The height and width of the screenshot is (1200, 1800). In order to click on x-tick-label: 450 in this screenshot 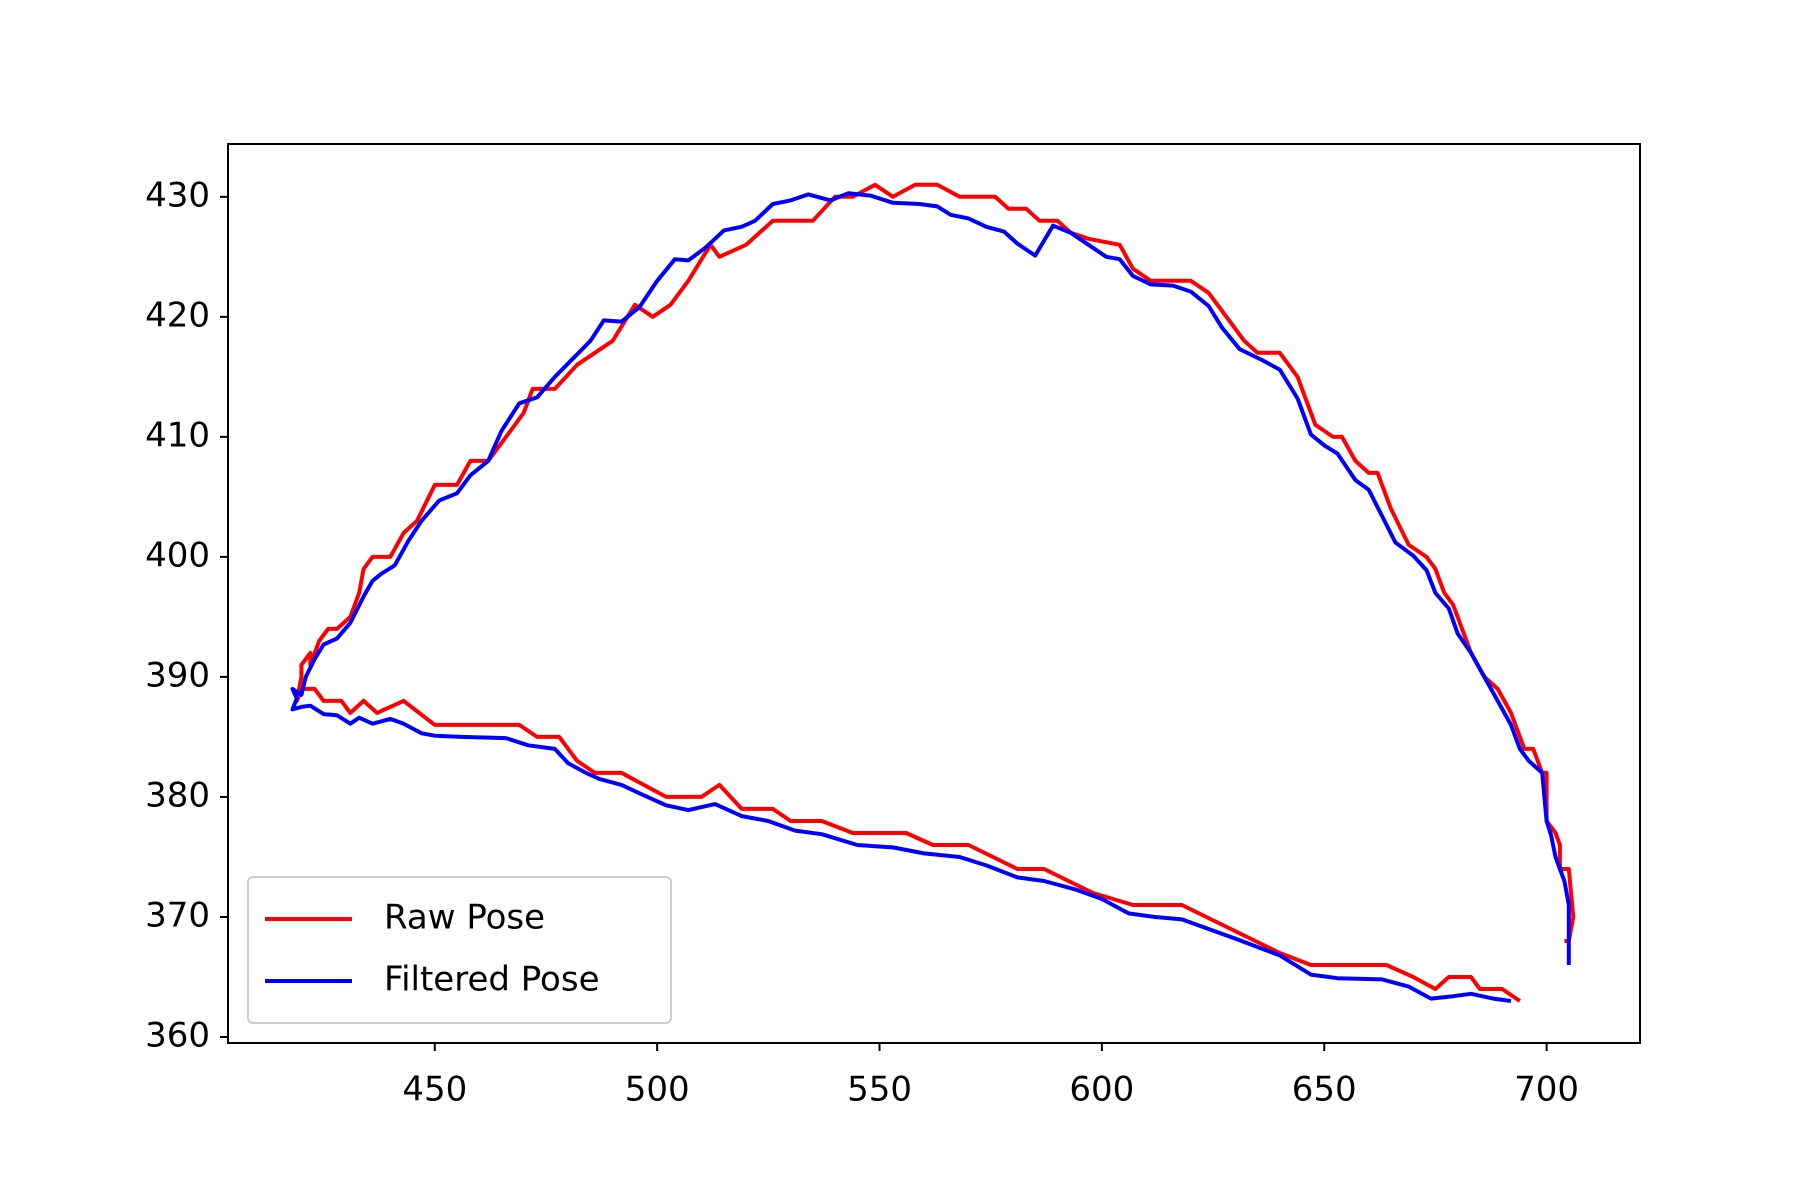, I will do `click(434, 1090)`.